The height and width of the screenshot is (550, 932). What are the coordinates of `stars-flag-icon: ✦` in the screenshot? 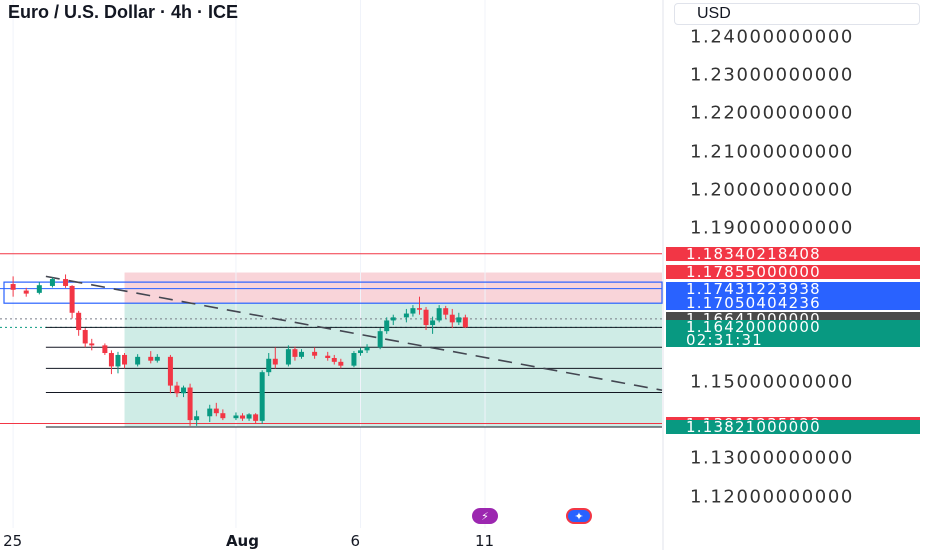 It's located at (579, 516).